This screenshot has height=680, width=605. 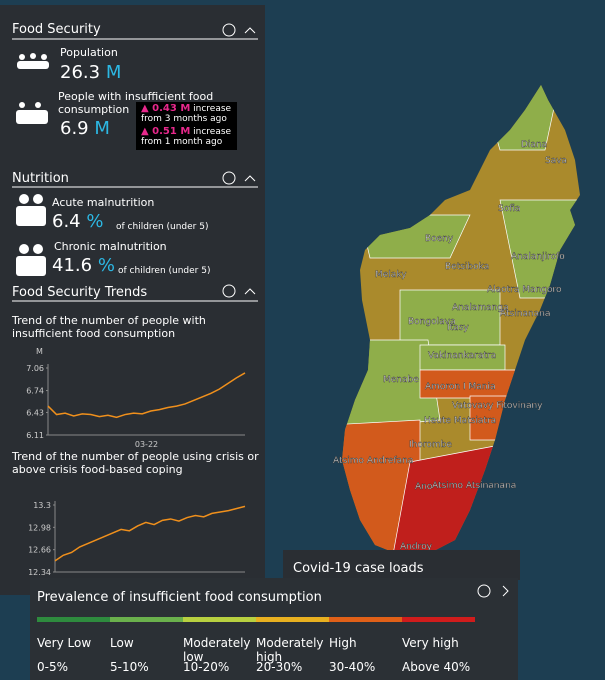 I want to click on covid-panel, so click(x=401, y=565).